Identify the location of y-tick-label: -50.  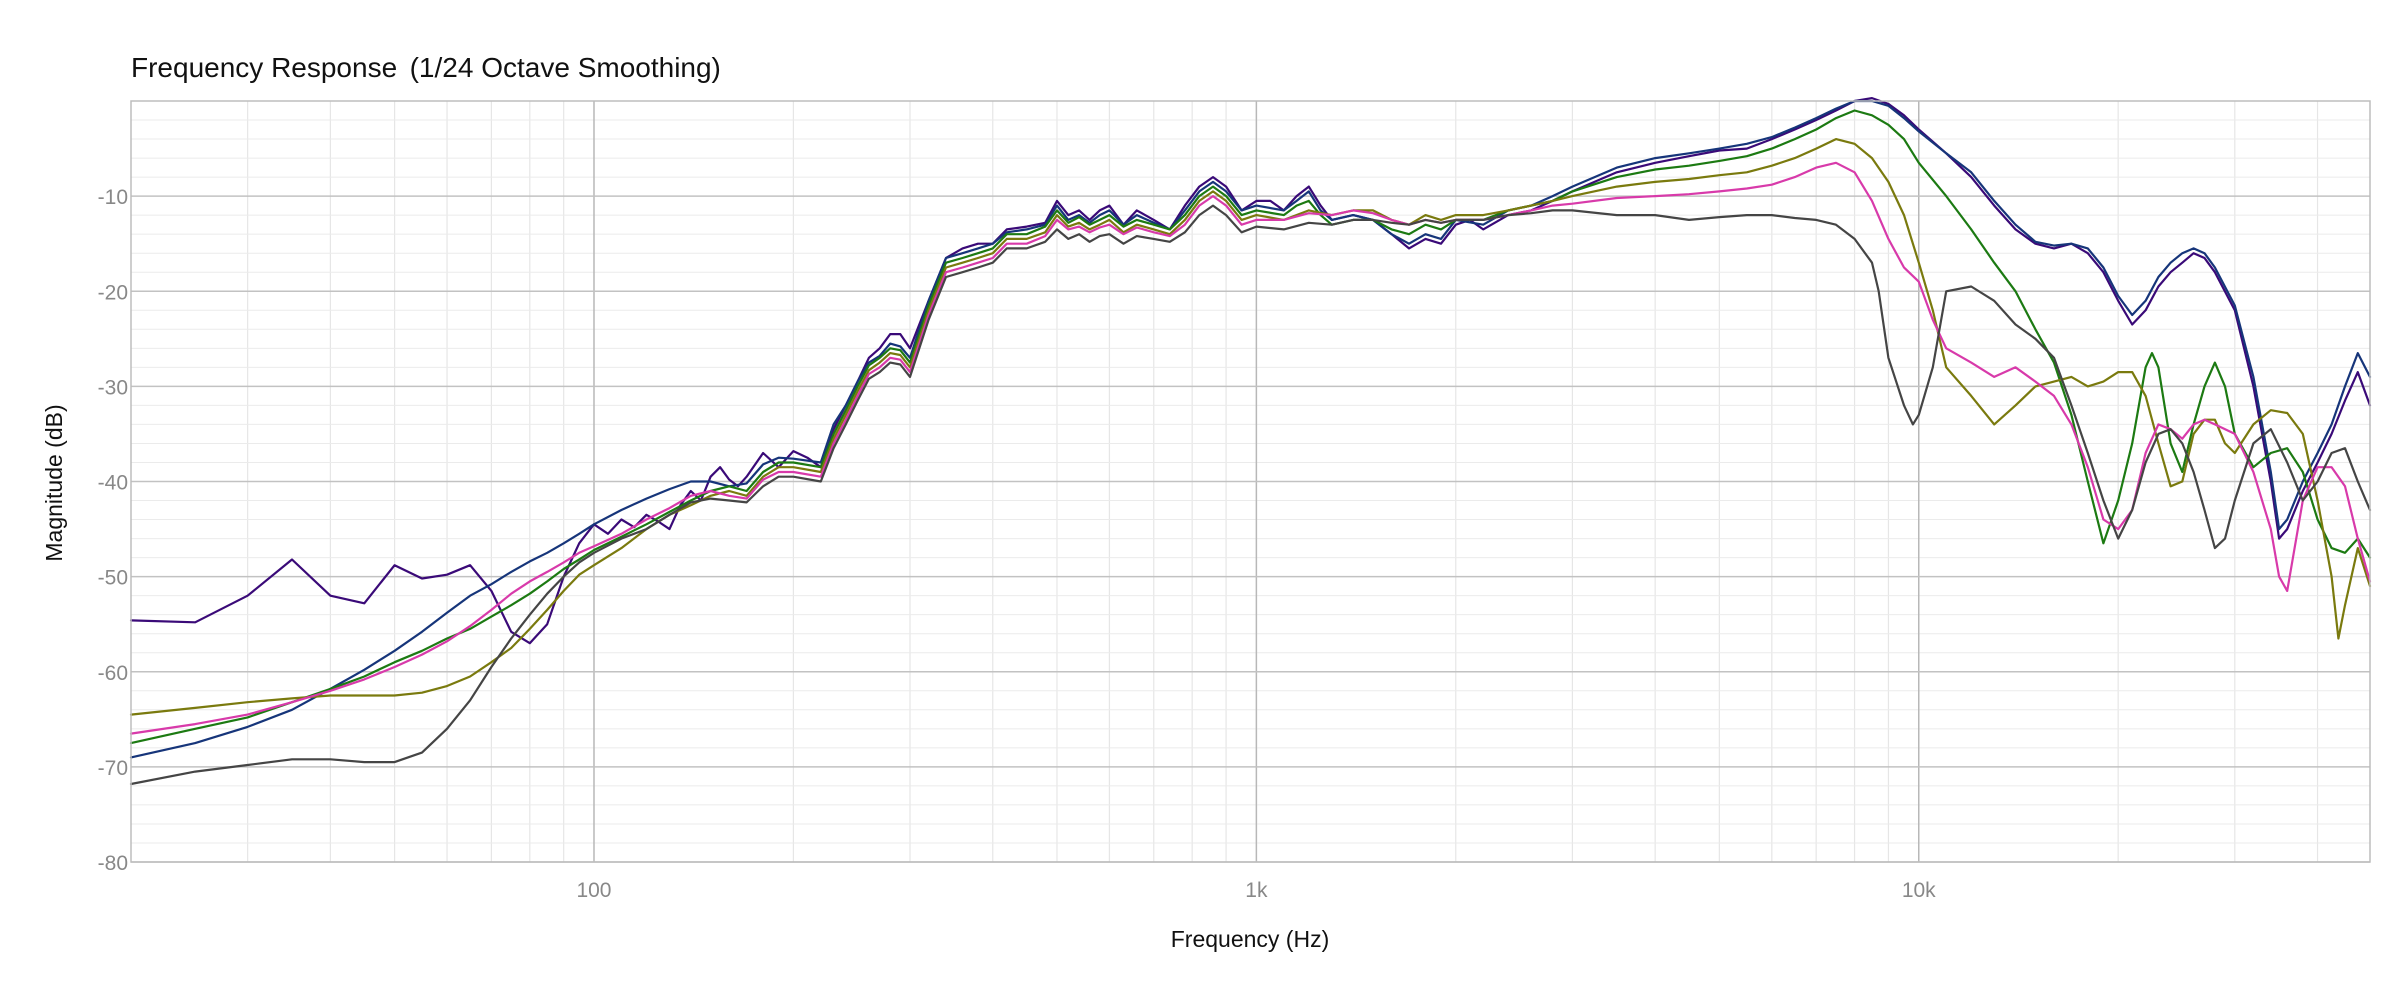
(113, 578).